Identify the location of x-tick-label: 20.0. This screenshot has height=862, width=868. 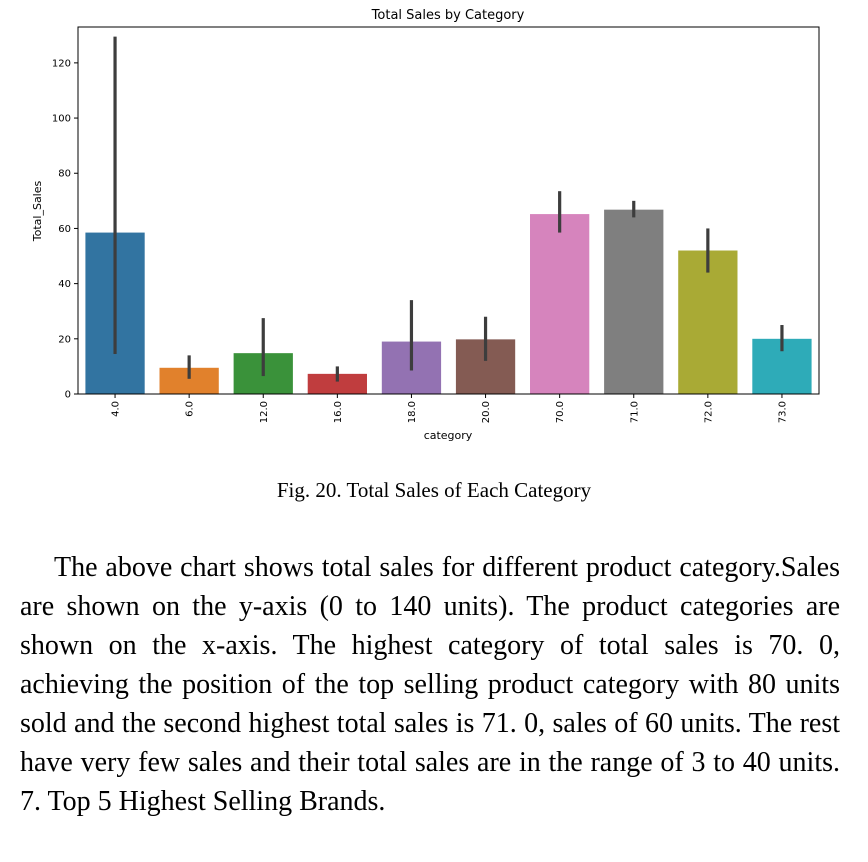
(486, 412).